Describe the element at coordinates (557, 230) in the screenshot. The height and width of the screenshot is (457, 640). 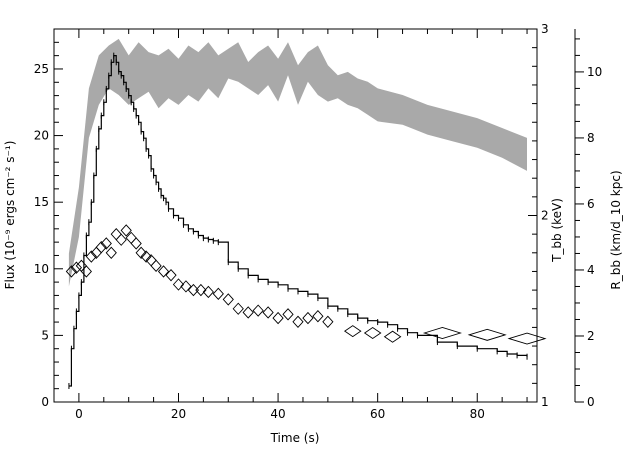
I see `y-axis-right-inner-label: T_bb (keV)` at that location.